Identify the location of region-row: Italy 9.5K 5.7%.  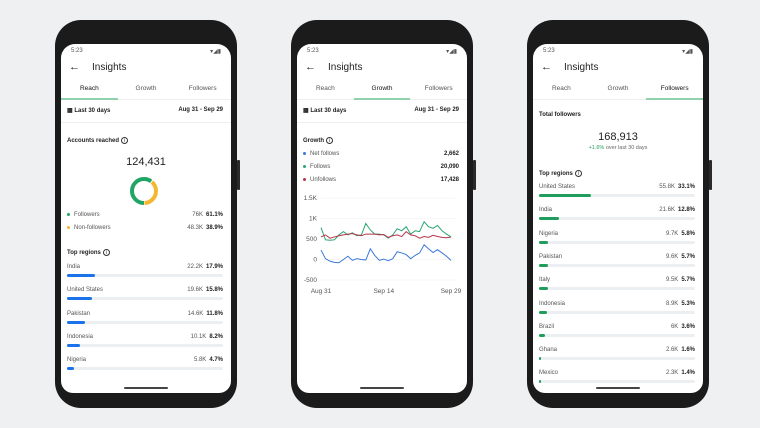
(617, 280).